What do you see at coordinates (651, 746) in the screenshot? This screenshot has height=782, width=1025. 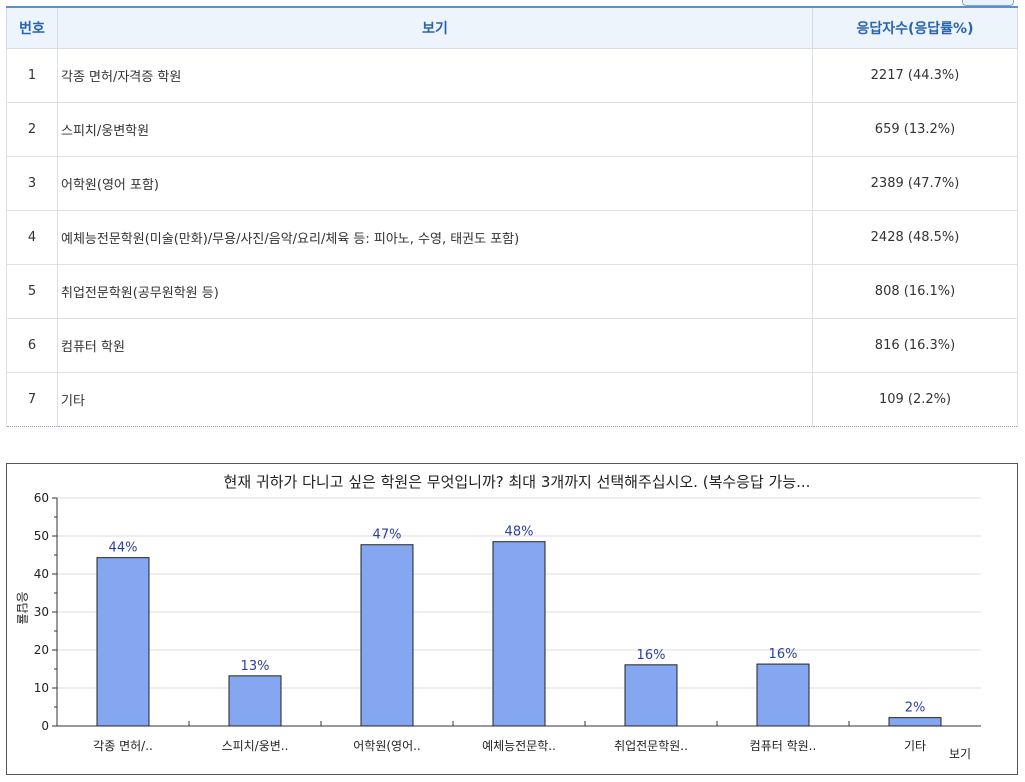 I see `x-tick-label: 취업전문학원..` at bounding box center [651, 746].